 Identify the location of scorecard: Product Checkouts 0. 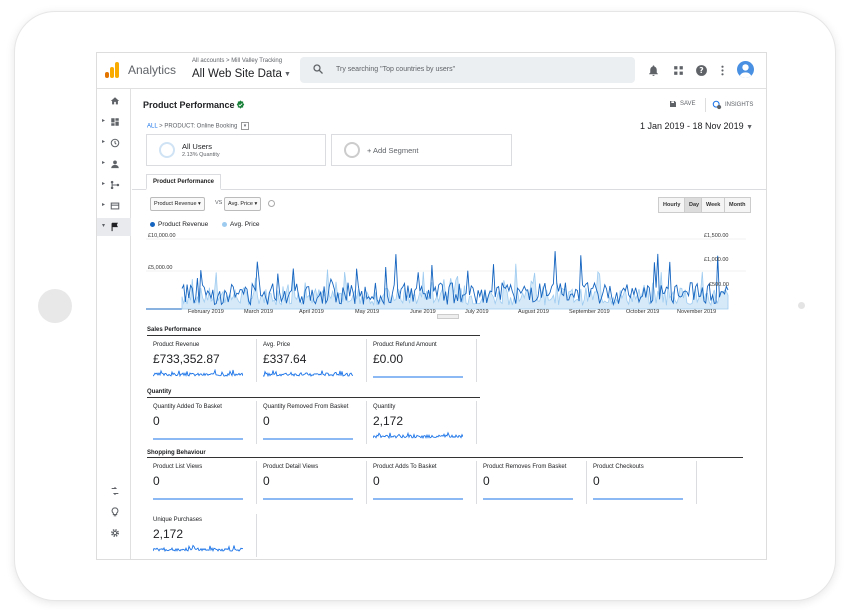
(642, 482).